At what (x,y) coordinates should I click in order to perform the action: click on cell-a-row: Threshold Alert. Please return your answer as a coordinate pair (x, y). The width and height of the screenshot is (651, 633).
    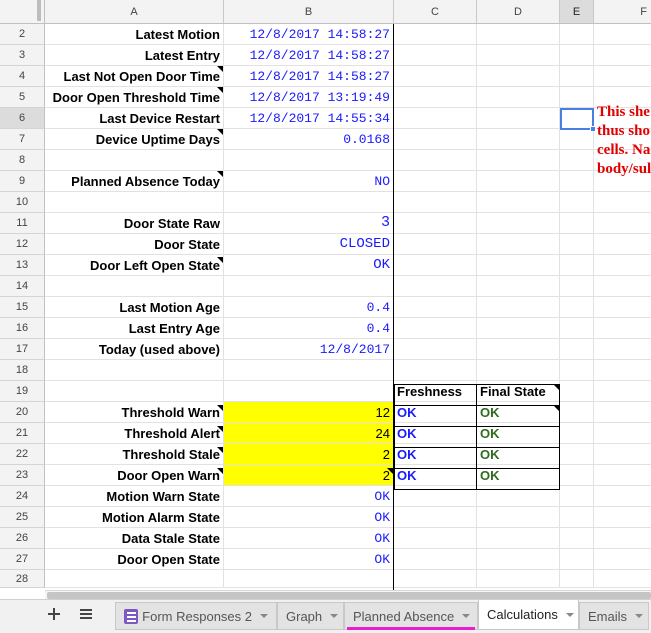
    Looking at the image, I should click on (134, 433).